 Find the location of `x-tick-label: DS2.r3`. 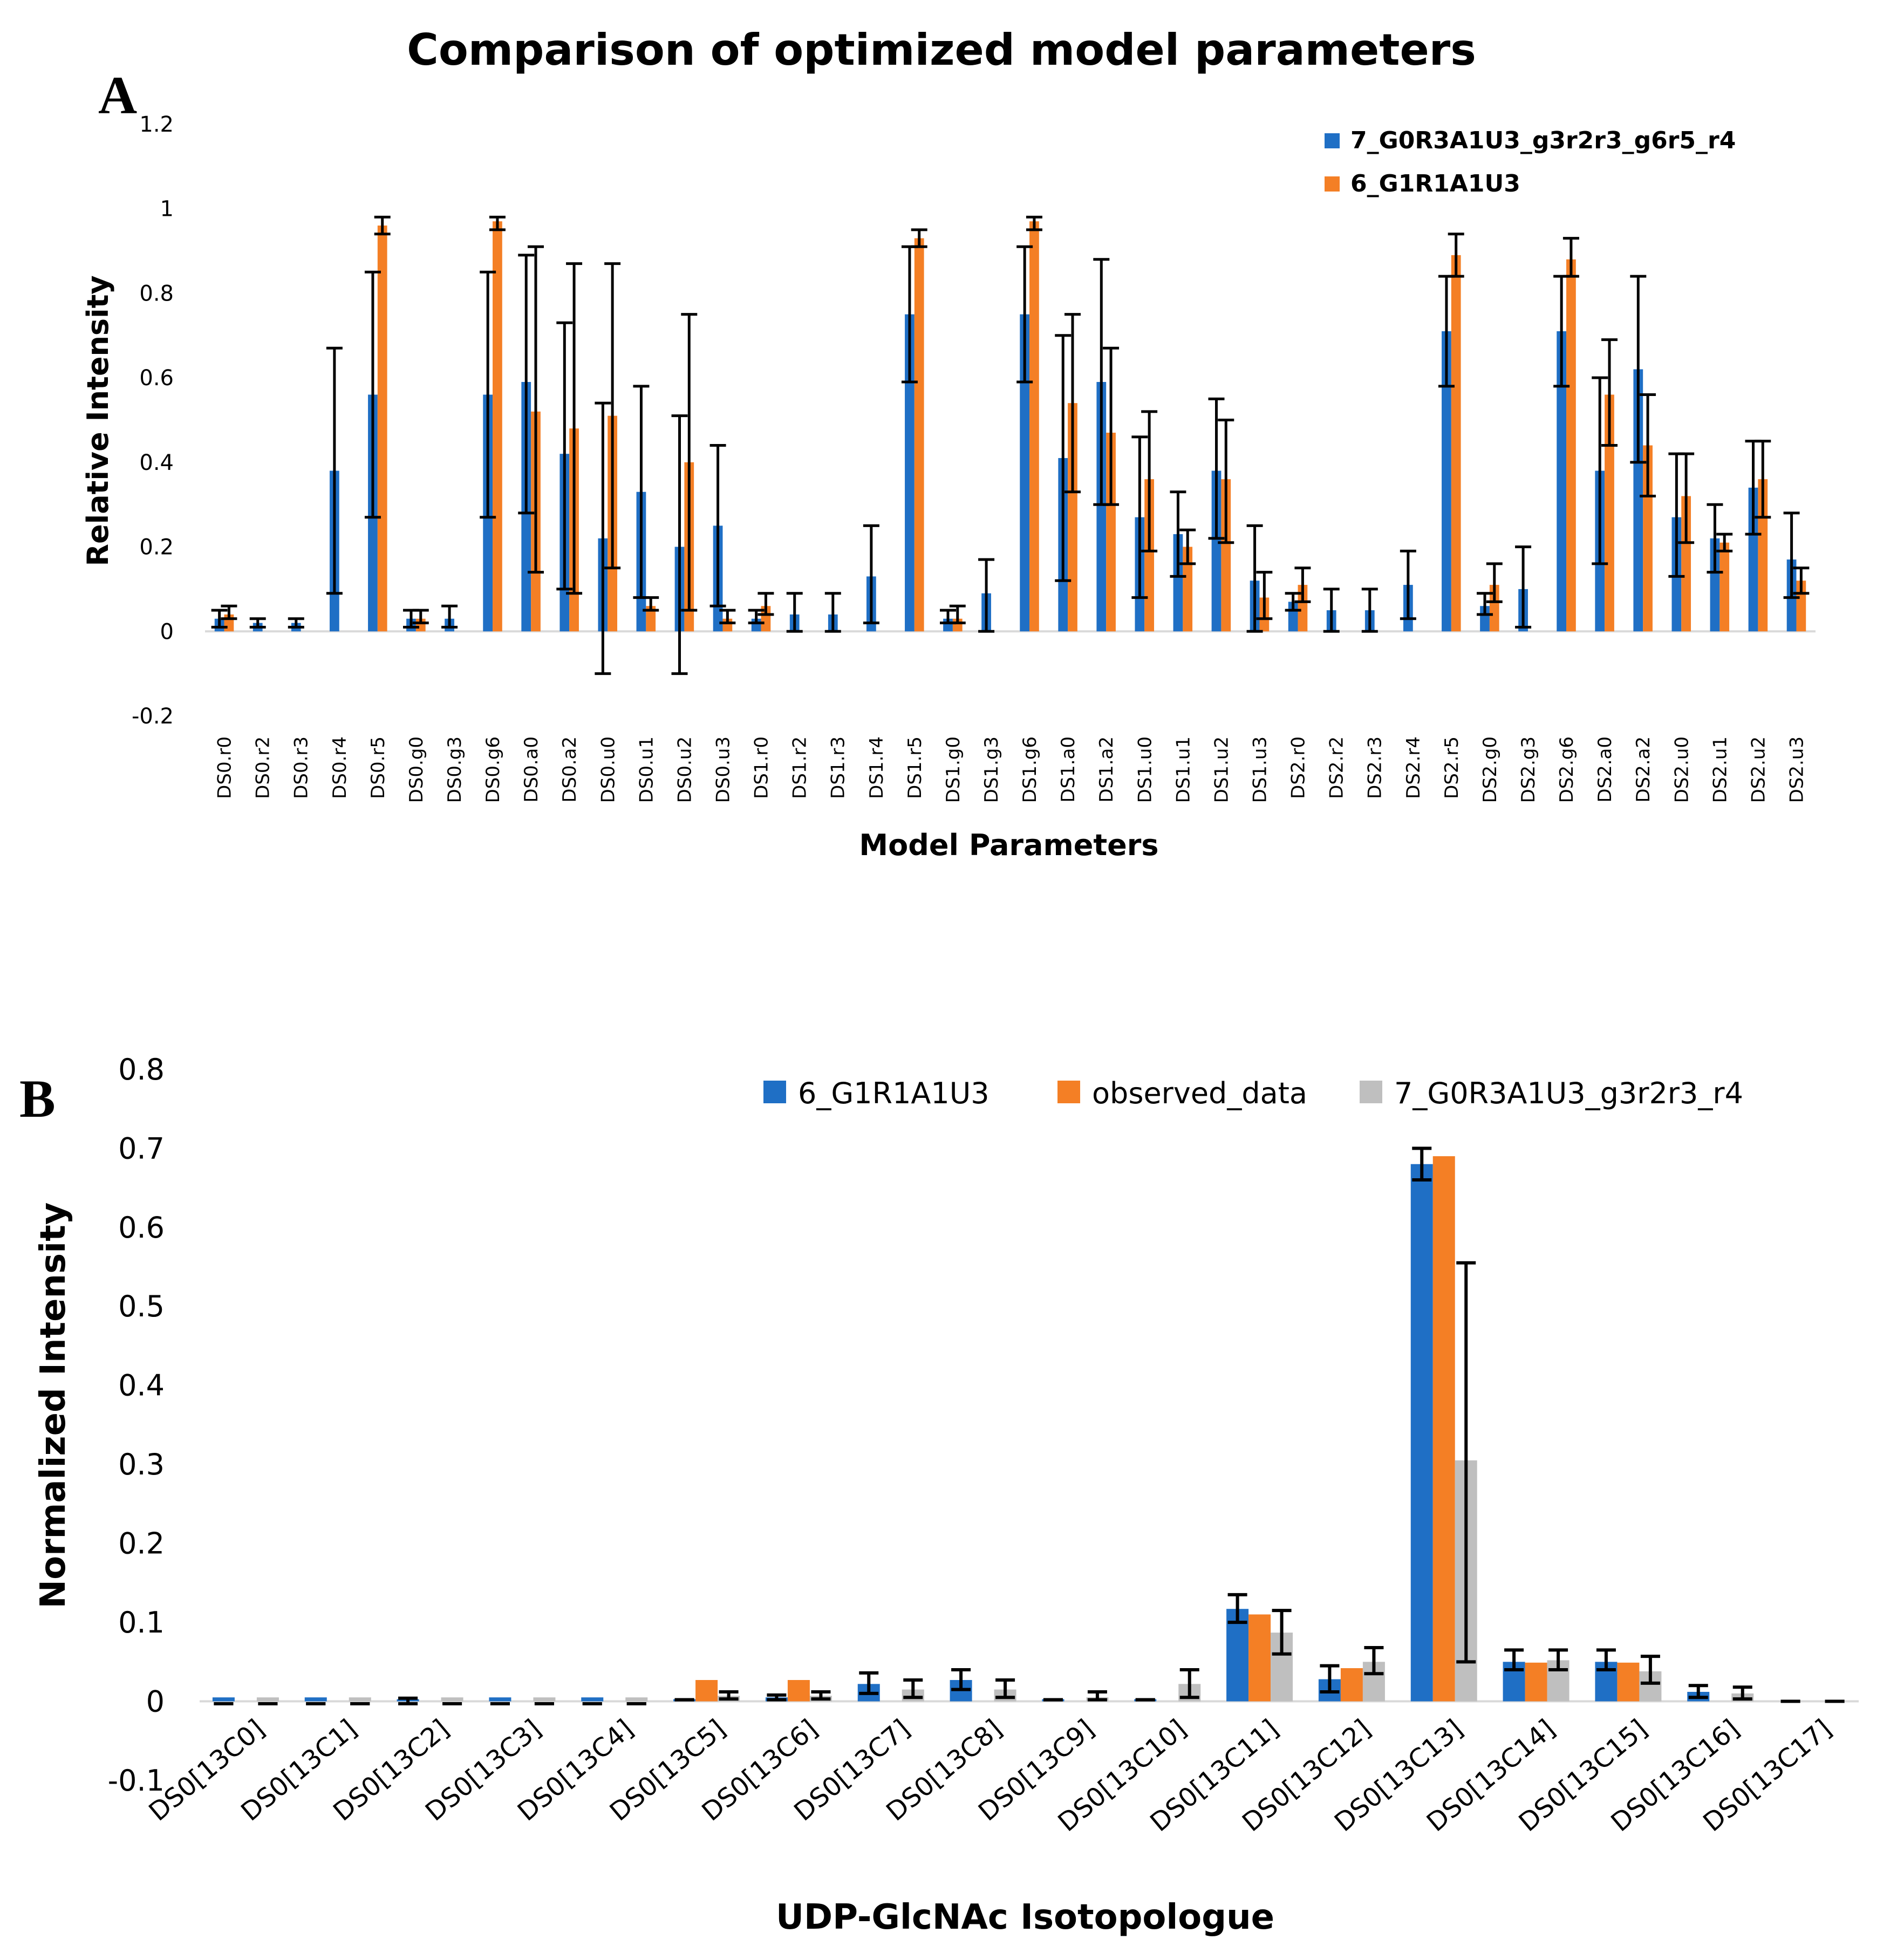

x-tick-label: DS2.r3 is located at coordinates (1375, 768).